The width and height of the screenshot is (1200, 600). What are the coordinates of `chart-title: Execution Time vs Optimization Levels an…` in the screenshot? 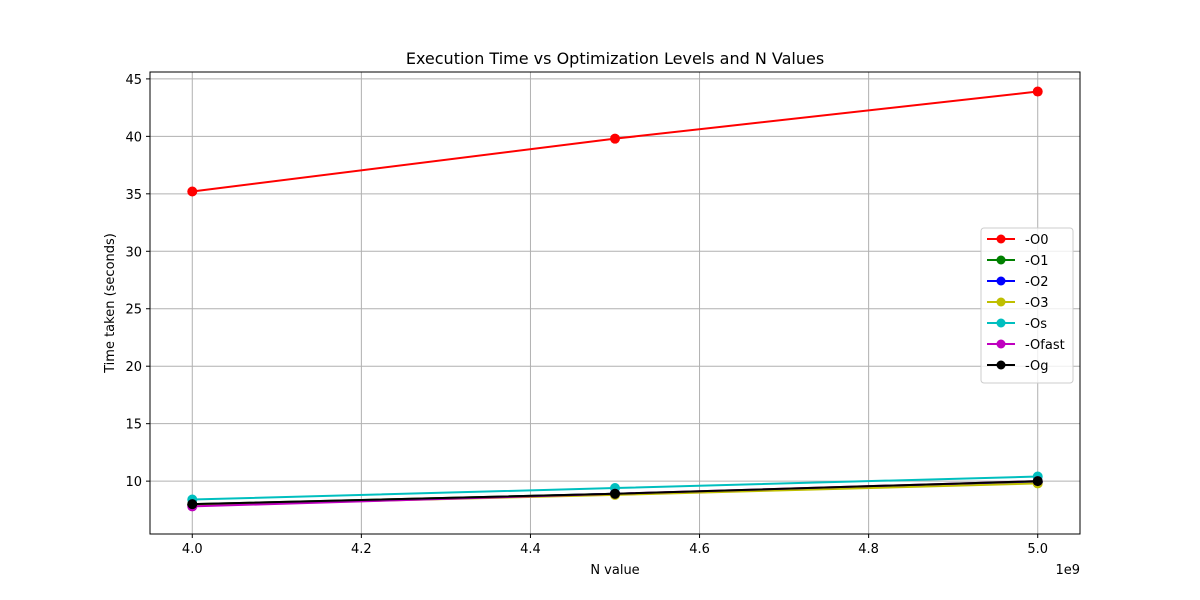 It's located at (615, 58).